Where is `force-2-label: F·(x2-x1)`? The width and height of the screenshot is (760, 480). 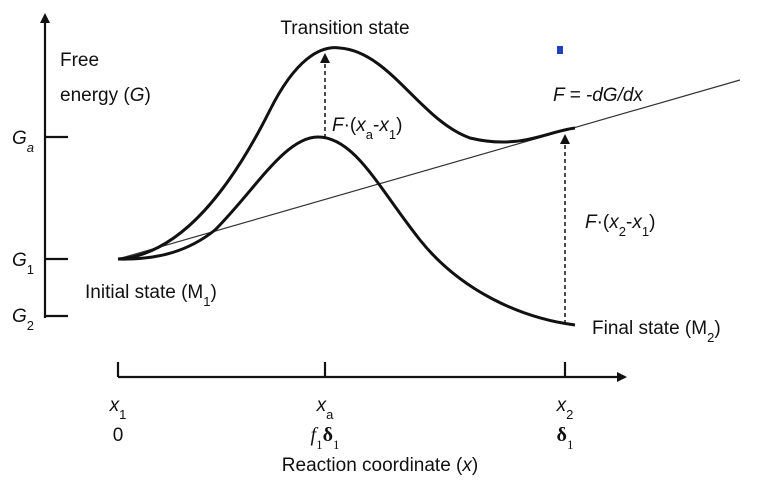
force-2-label: F·(x2-x1) is located at coordinates (620, 225).